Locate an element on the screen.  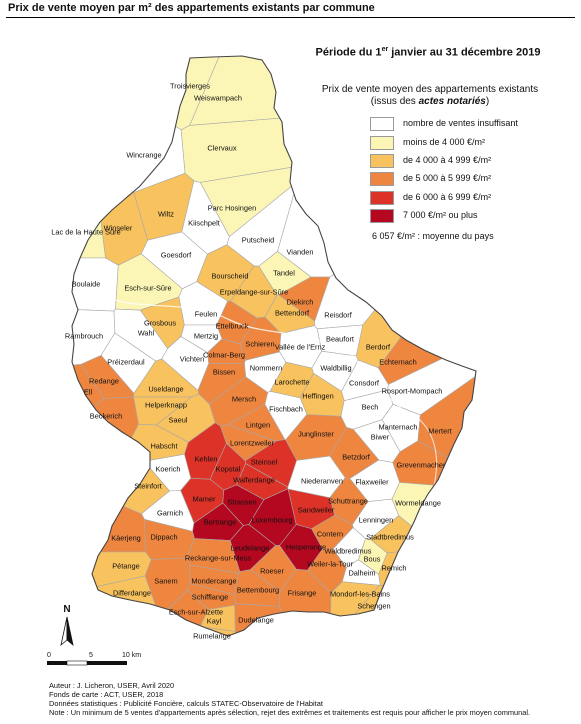
commune-label: Dippach is located at coordinates (163, 537).